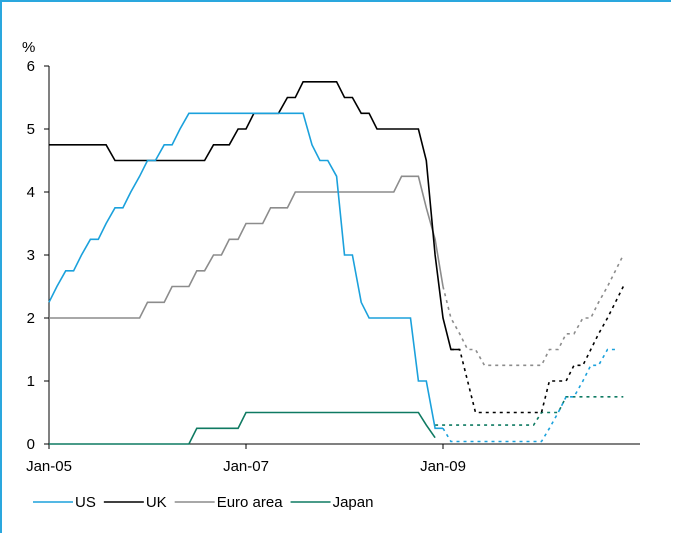  I want to click on x-tick-label: Jan-09, so click(443, 466).